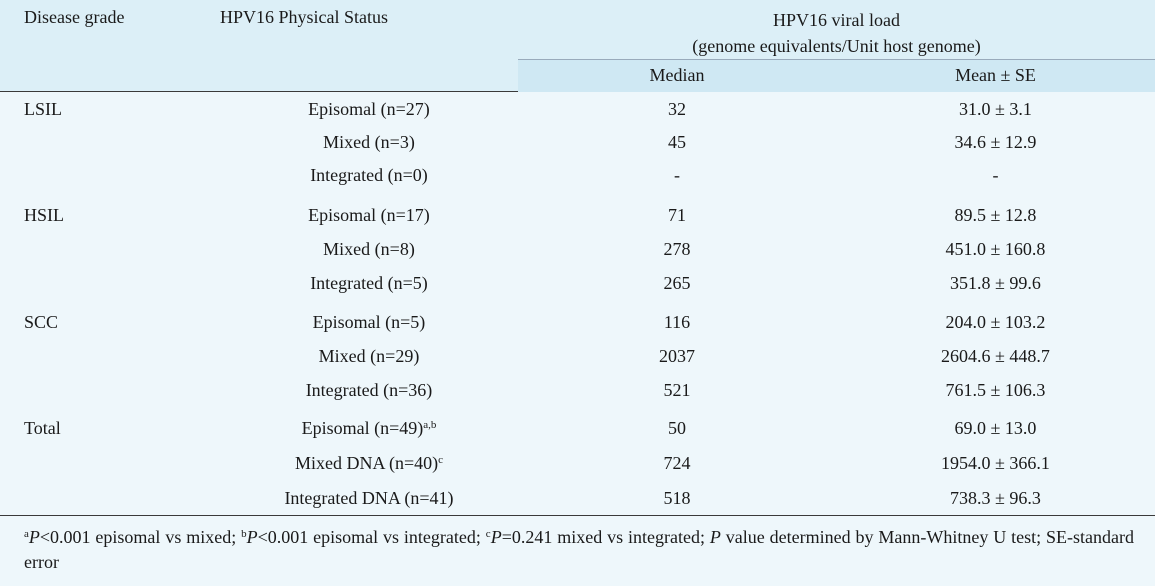  What do you see at coordinates (995, 283) in the screenshot?
I see `cell-mean-se: 351.8 ± 99.6` at bounding box center [995, 283].